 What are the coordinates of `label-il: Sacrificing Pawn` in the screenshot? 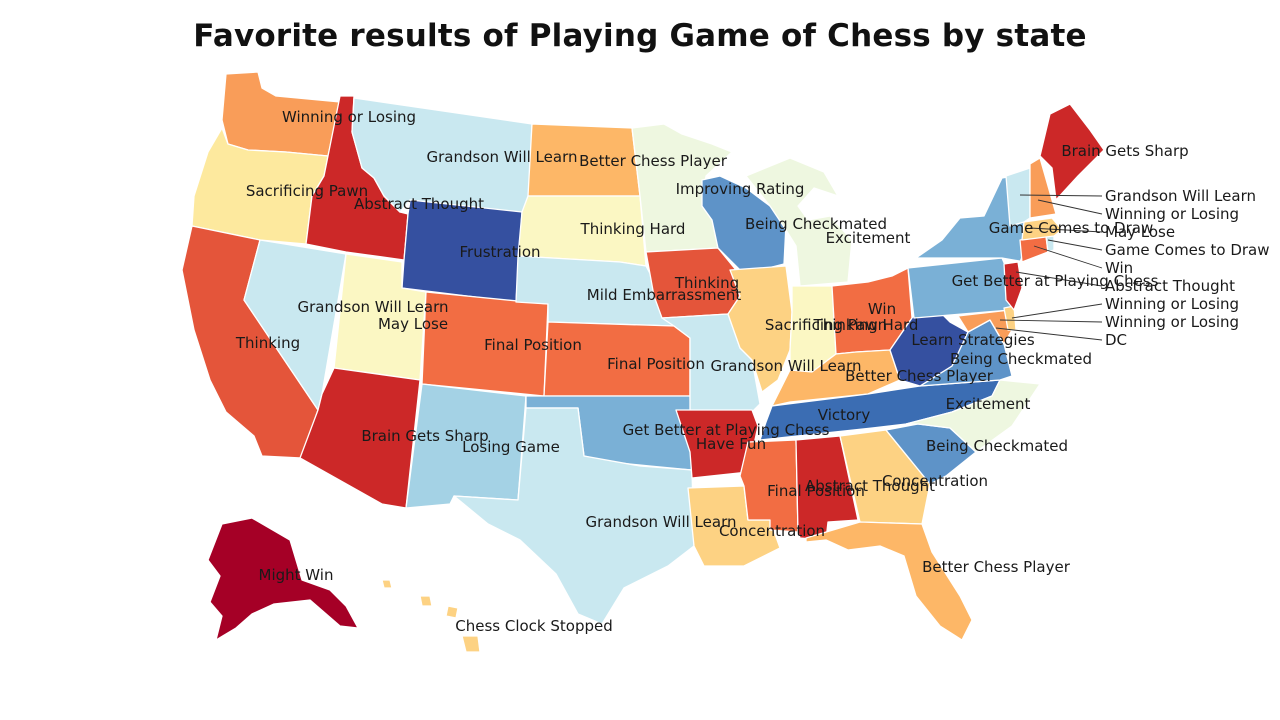 It's located at (826, 325).